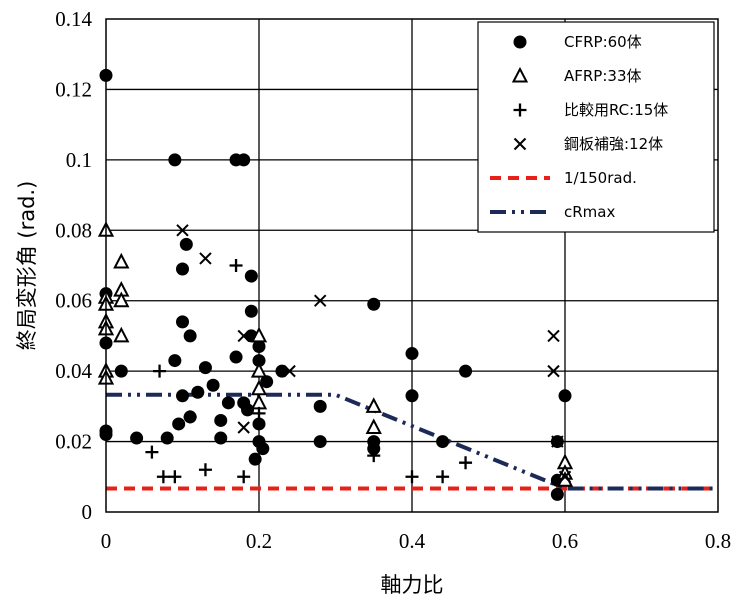 This screenshot has width=735, height=599. What do you see at coordinates (565, 541) in the screenshot?
I see `x-tick-label: 0.6` at bounding box center [565, 541].